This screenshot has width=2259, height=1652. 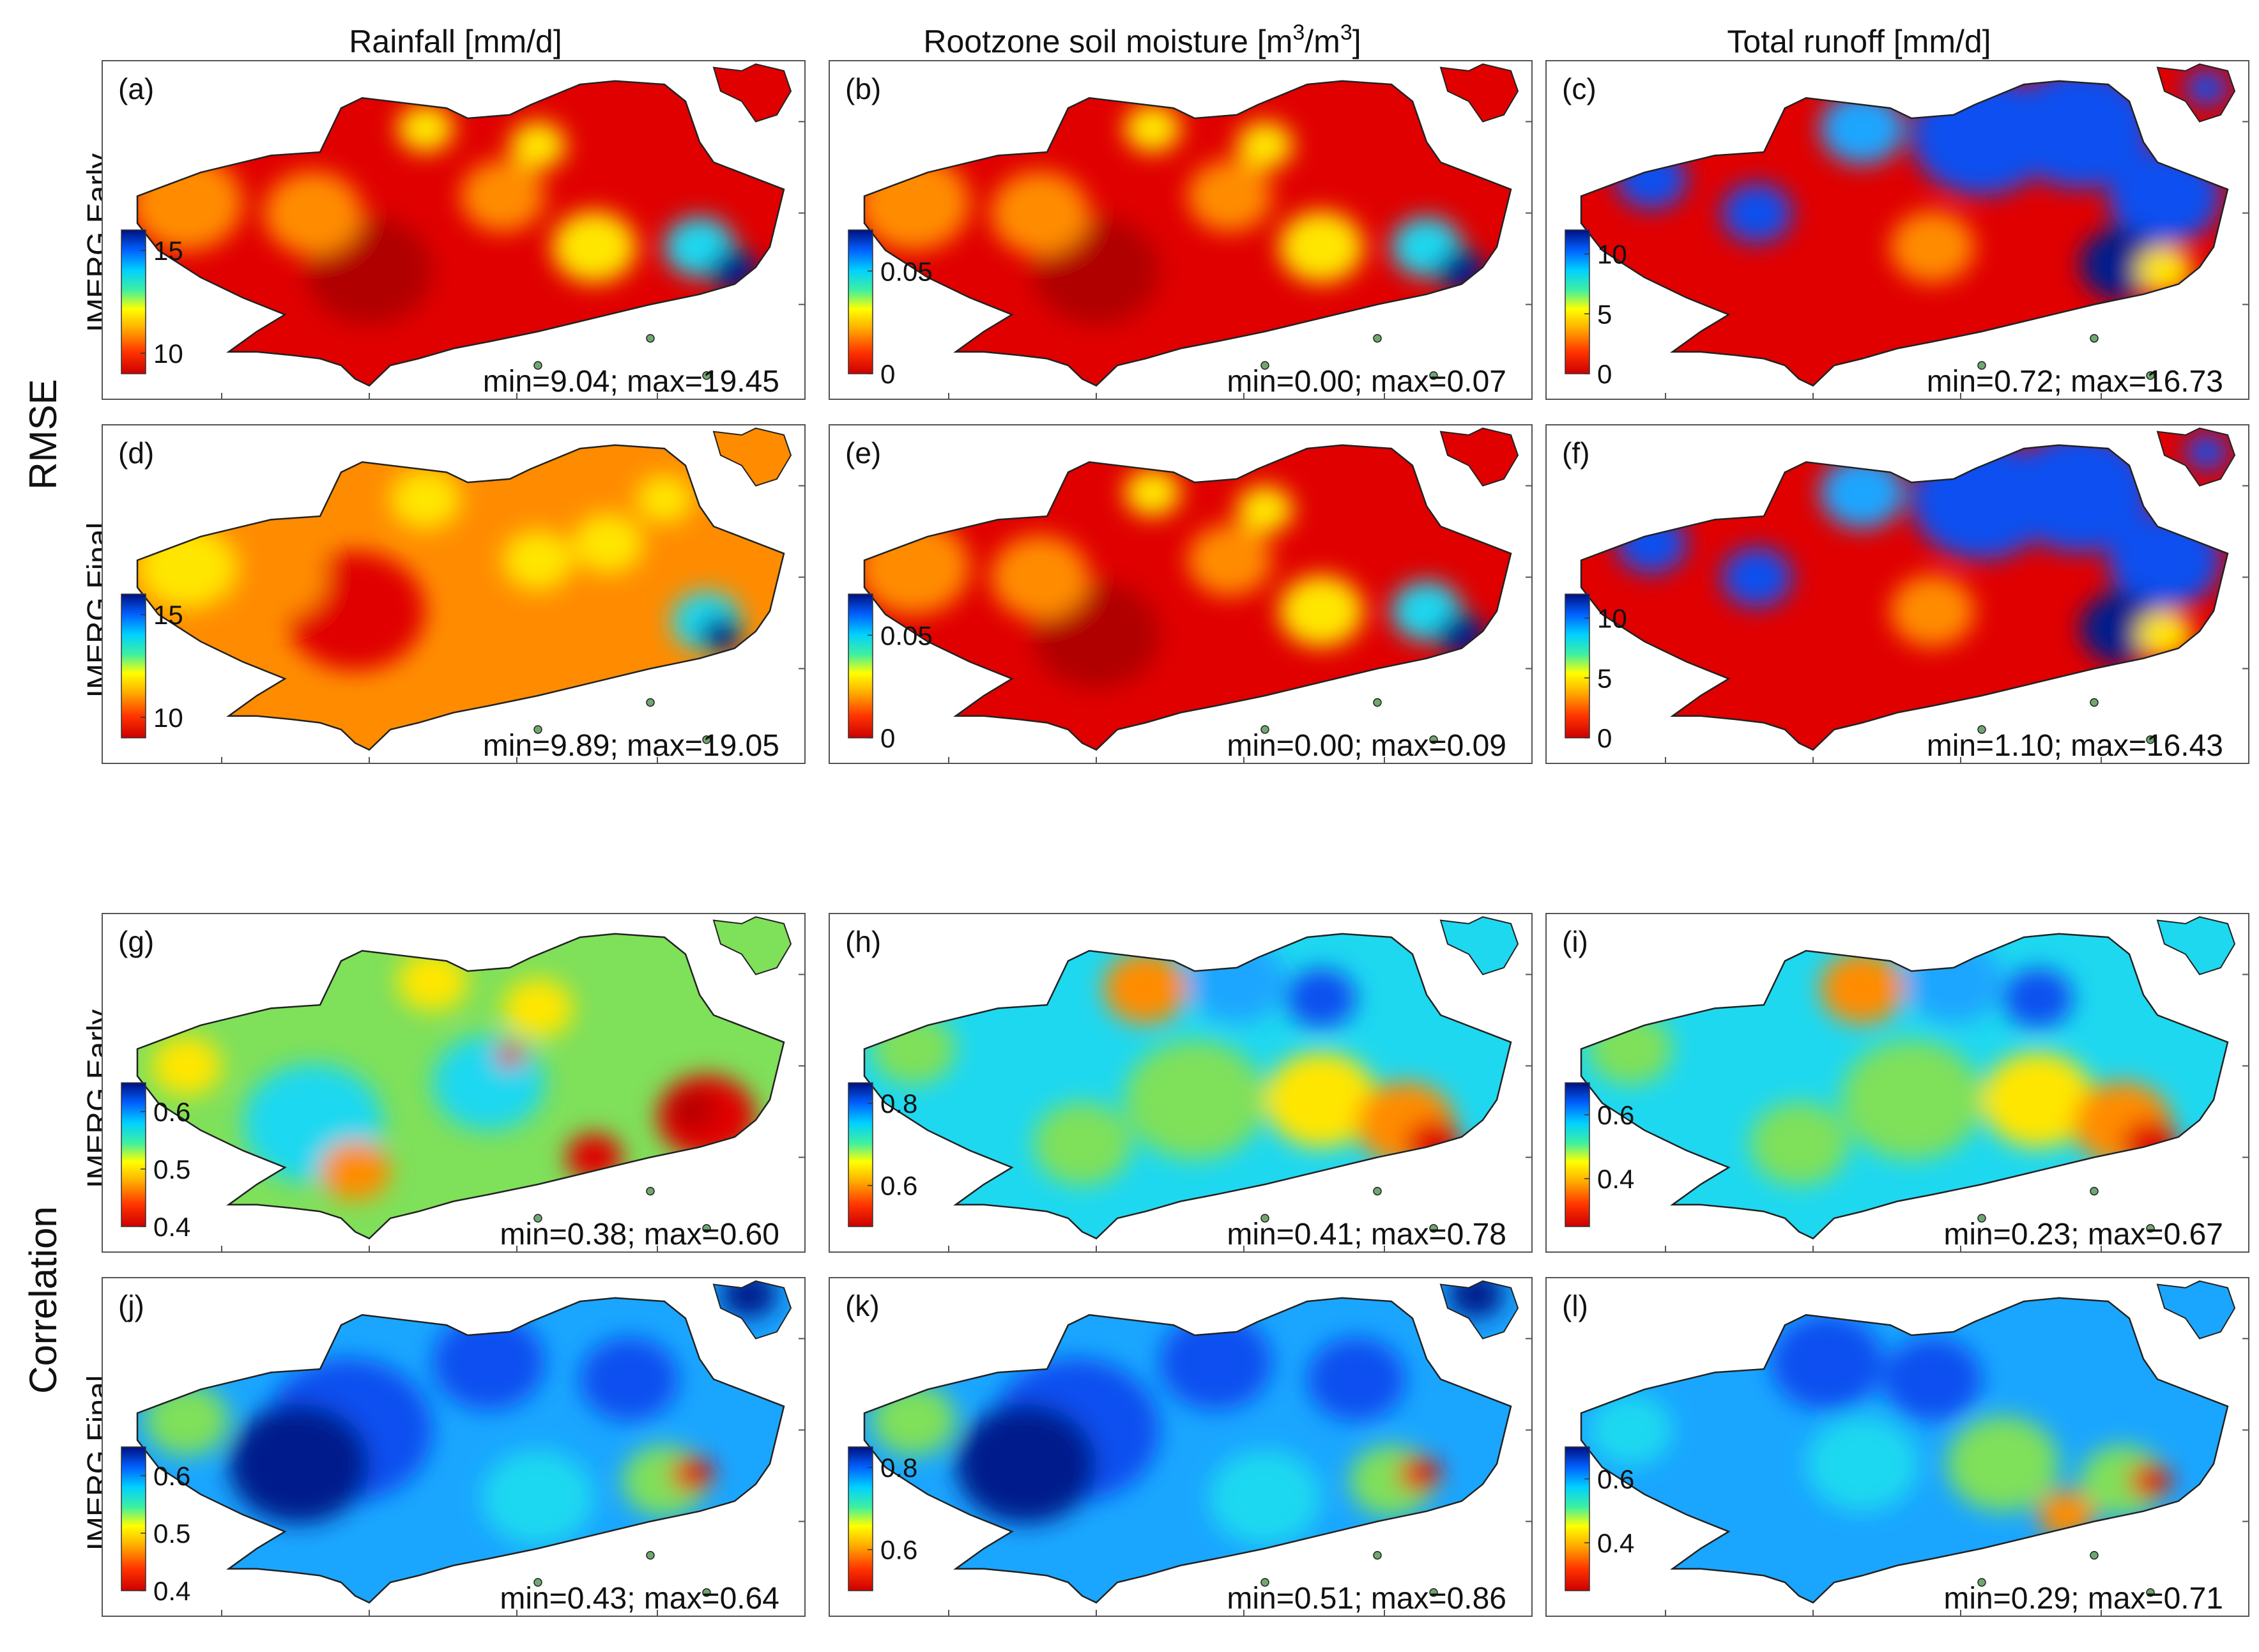 What do you see at coordinates (887, 738) in the screenshot?
I see `colorbar-tick-label: 0` at bounding box center [887, 738].